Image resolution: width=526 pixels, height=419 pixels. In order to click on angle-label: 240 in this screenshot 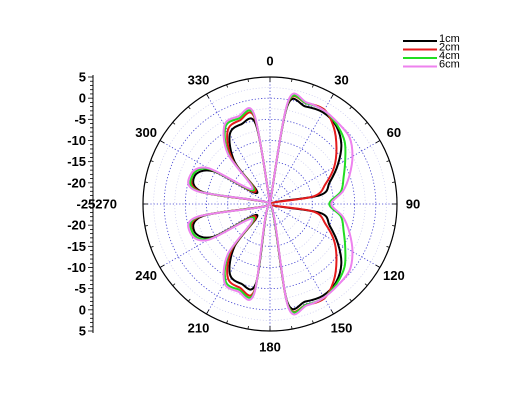, I will do `click(146, 275)`.